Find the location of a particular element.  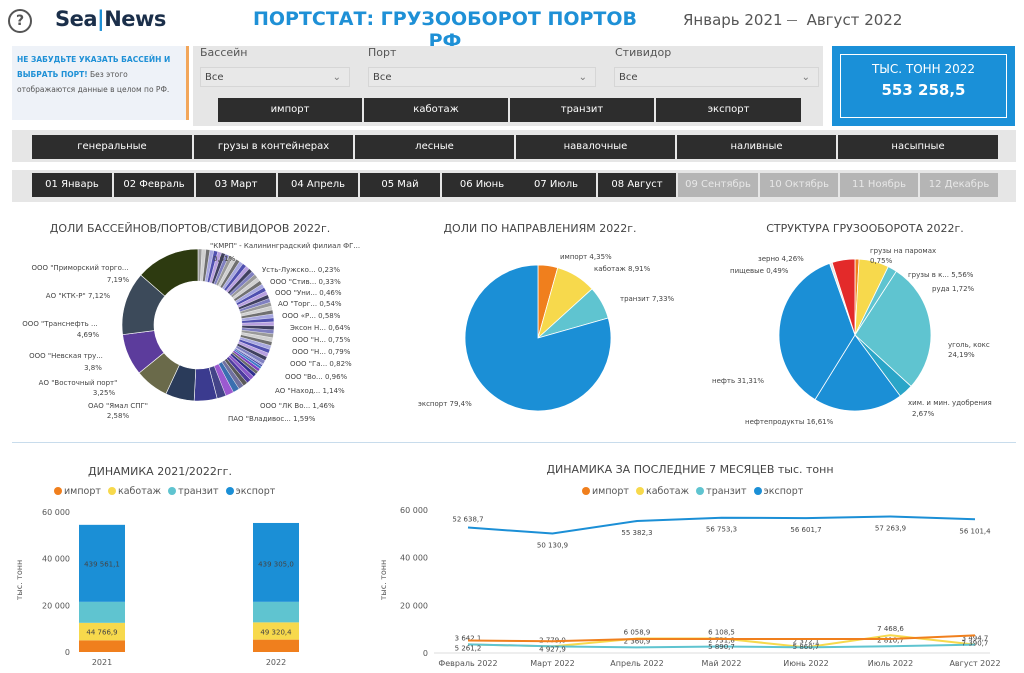

month-button: 08 Август is located at coordinates (637, 185).